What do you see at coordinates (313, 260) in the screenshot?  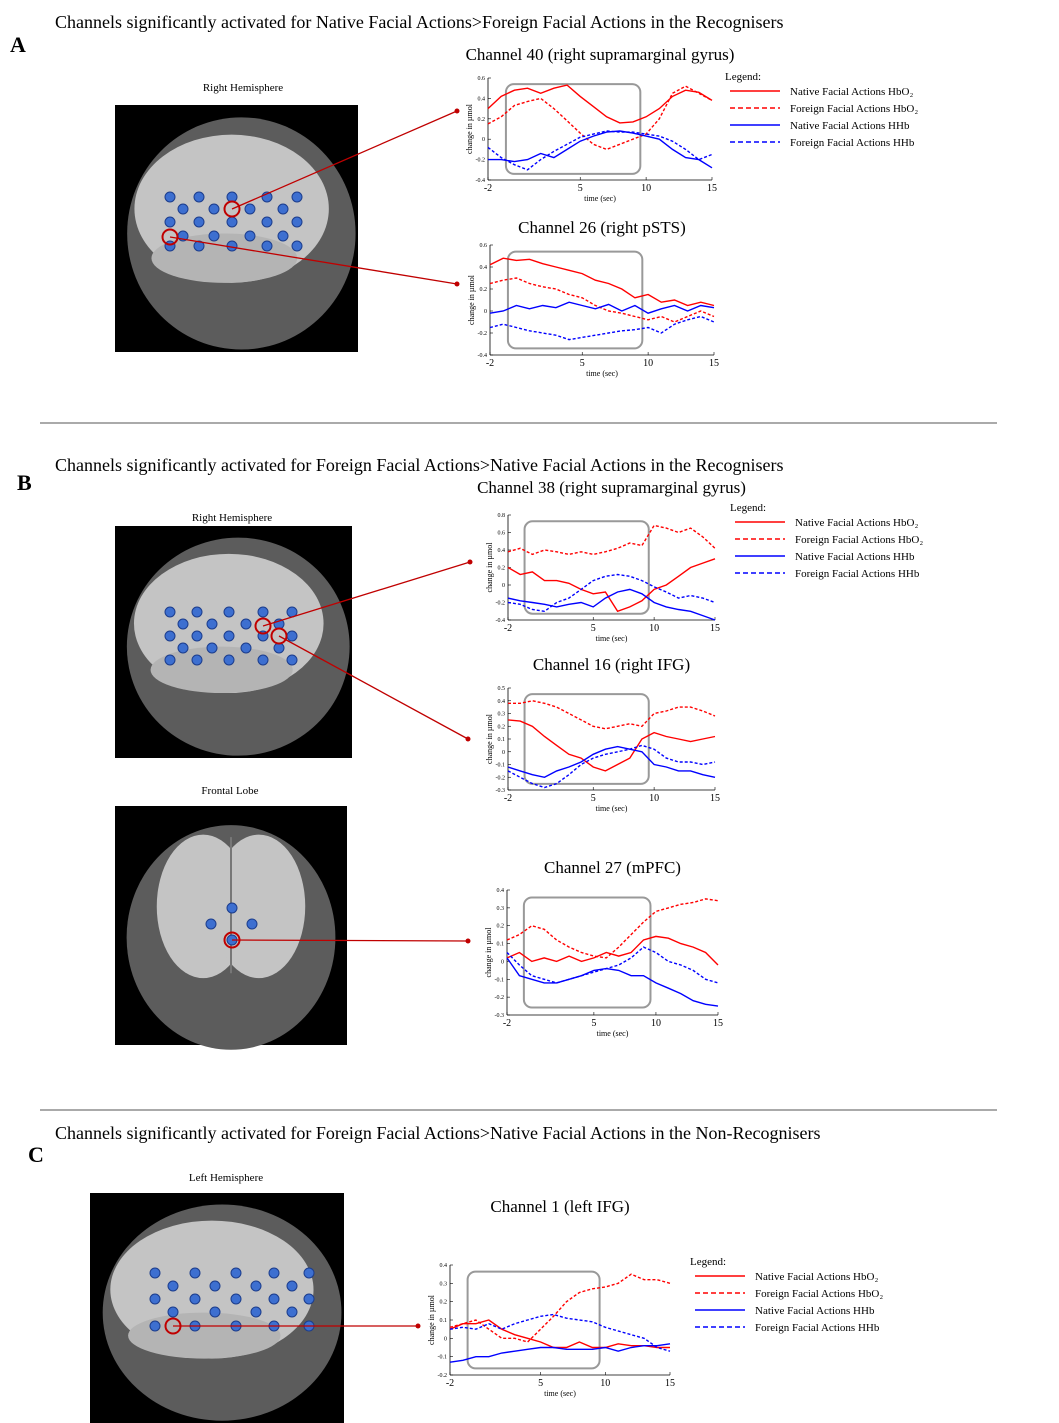 I see `connector-line` at bounding box center [313, 260].